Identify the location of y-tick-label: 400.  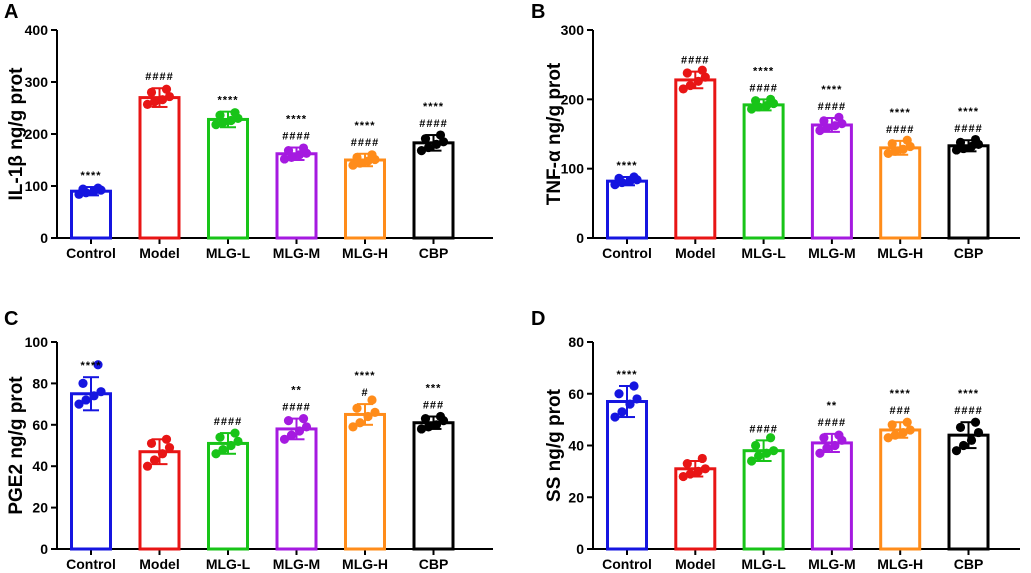
(37, 30).